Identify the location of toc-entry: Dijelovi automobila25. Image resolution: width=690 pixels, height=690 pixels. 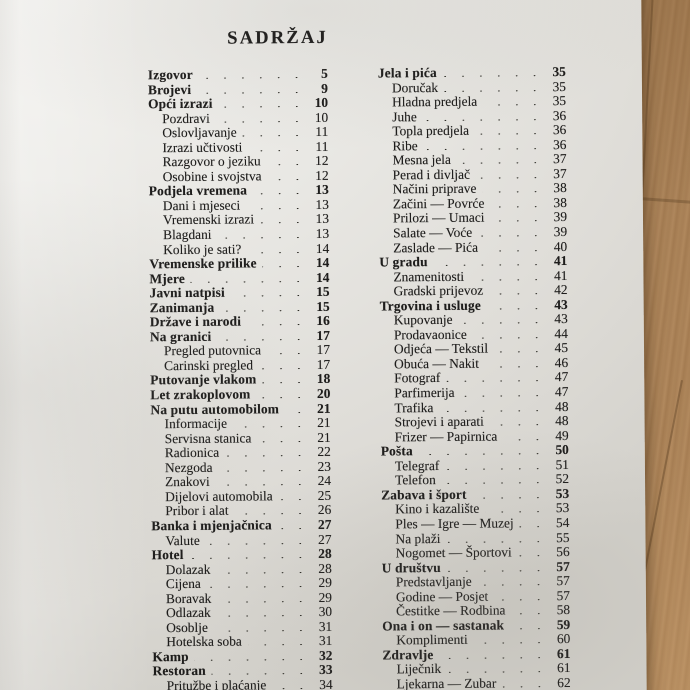
(241, 496).